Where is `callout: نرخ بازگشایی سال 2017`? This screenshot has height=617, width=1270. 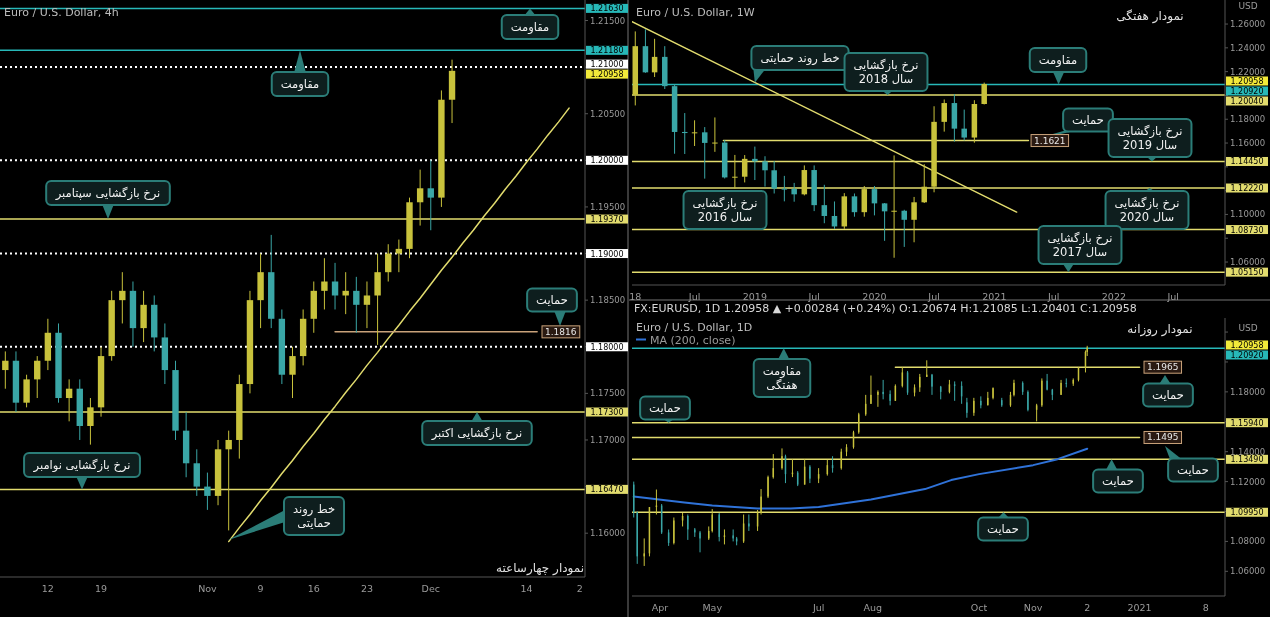
callout: نرخ بازگشایی سال 2017 is located at coordinates (1080, 249).